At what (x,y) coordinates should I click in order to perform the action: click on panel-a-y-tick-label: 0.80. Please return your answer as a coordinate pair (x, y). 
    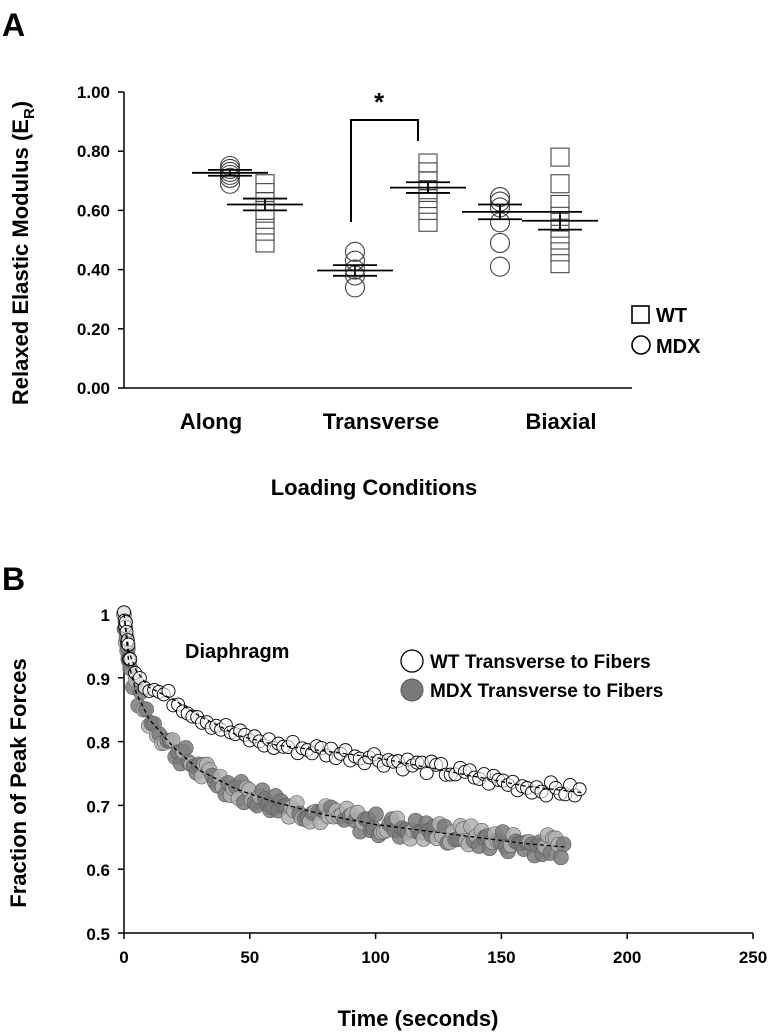
    Looking at the image, I should click on (93, 151).